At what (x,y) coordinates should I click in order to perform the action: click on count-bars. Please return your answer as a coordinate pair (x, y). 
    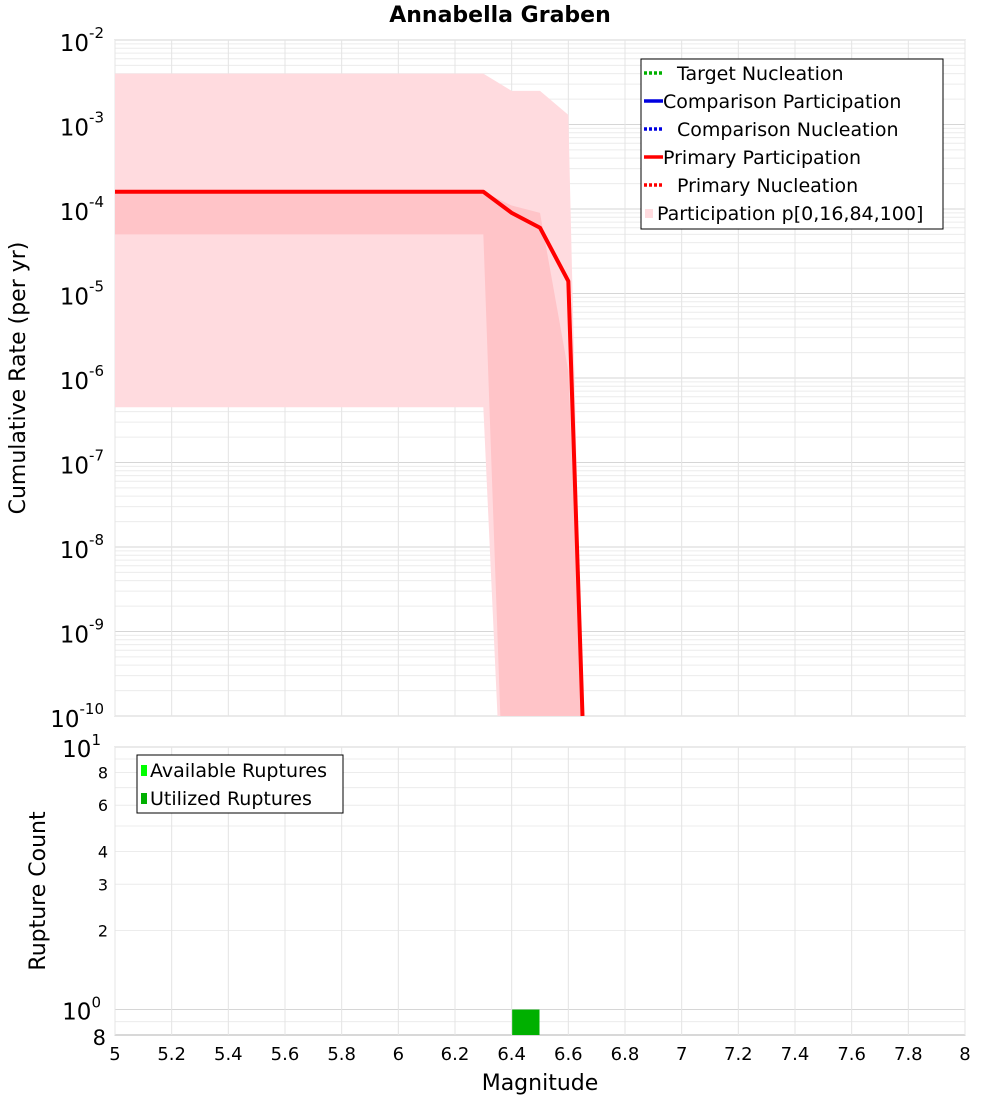
    Looking at the image, I should click on (526, 1022).